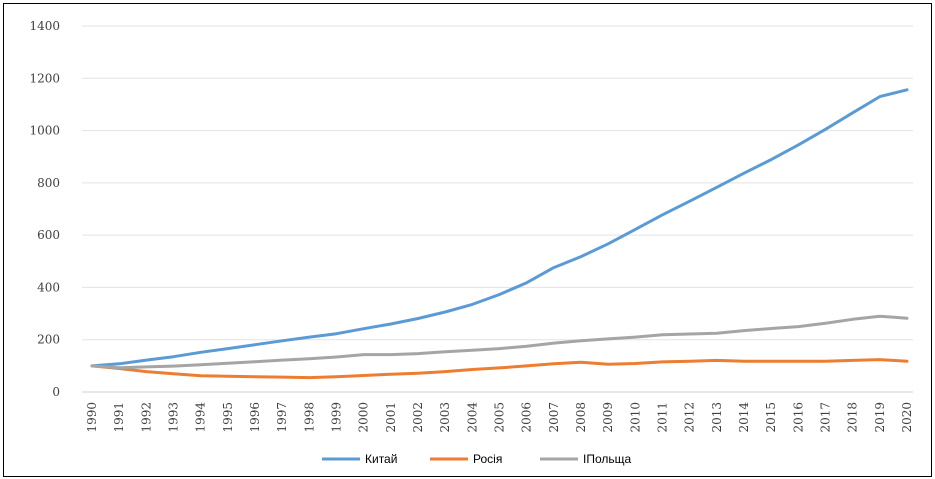 The width and height of the screenshot is (935, 479). What do you see at coordinates (48, 340) in the screenshot?
I see `y-tick-label: 200` at bounding box center [48, 340].